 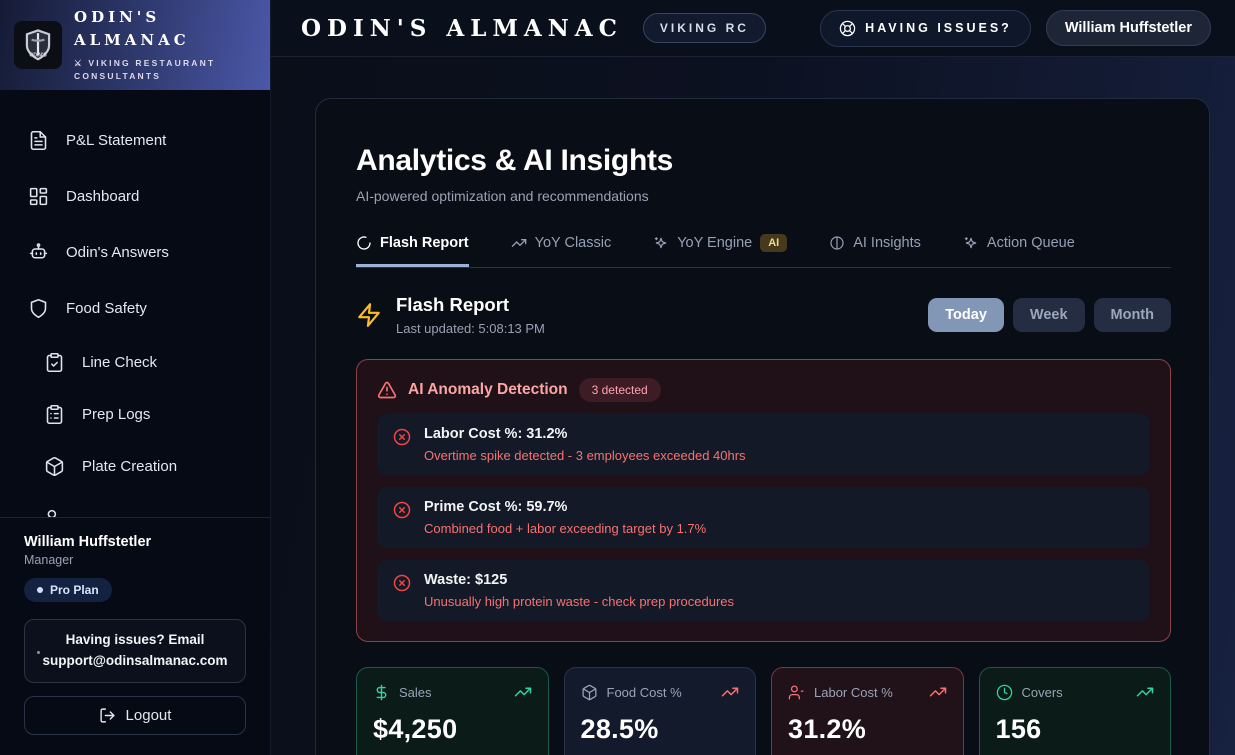 I want to click on sidebar-item-line-check: Line Check, so click(x=135, y=362).